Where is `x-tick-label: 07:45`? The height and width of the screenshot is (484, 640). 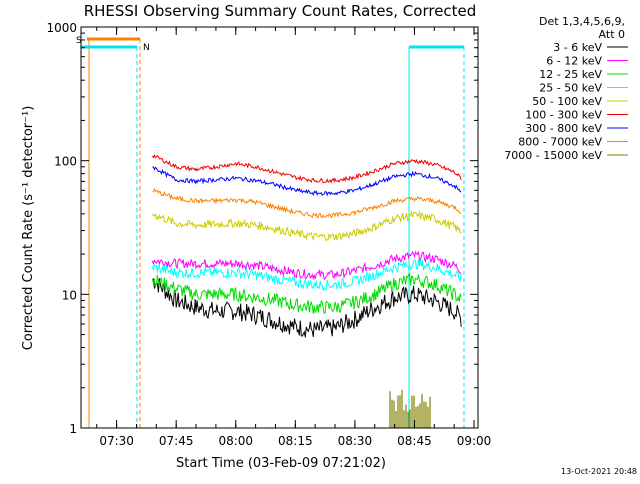 x-tick-label: 07:45 is located at coordinates (176, 441).